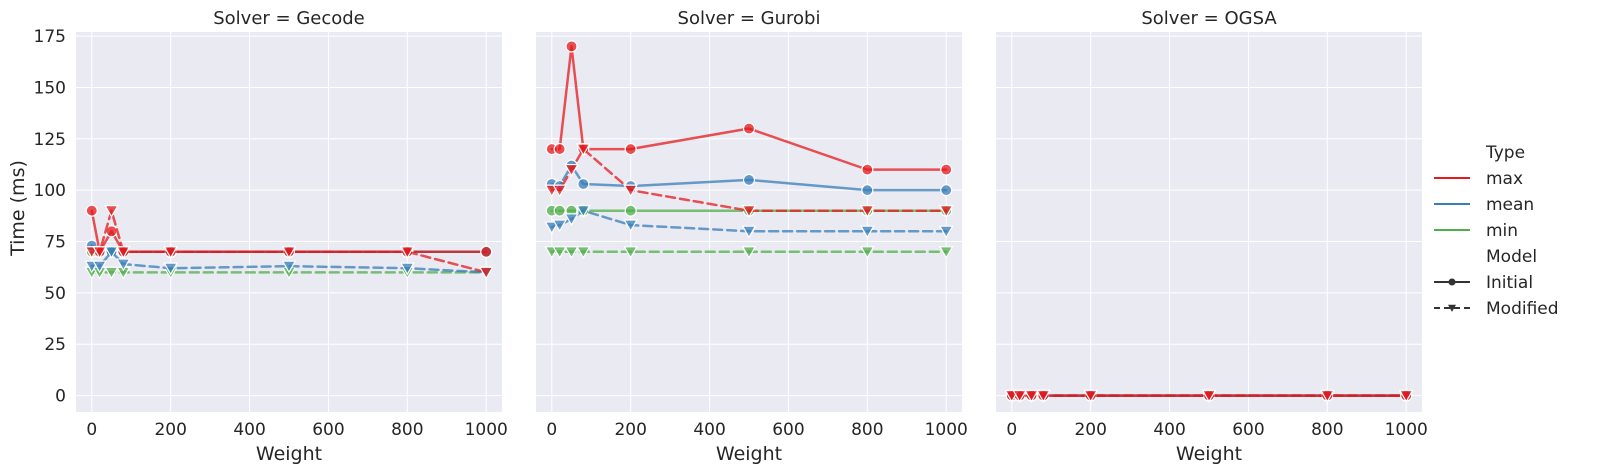 Image resolution: width=1616 pixels, height=476 pixels. What do you see at coordinates (50, 37) in the screenshot?
I see `y-tick-label: 175` at bounding box center [50, 37].